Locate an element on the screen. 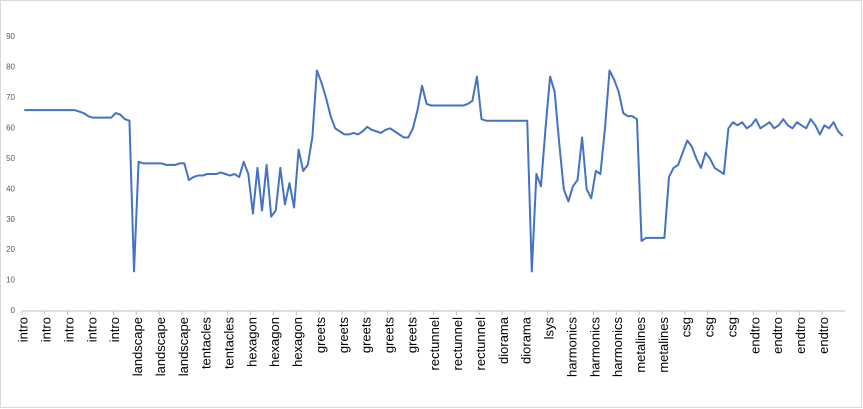 This screenshot has height=409, width=863. y-tick-label: 0 is located at coordinates (13, 310).